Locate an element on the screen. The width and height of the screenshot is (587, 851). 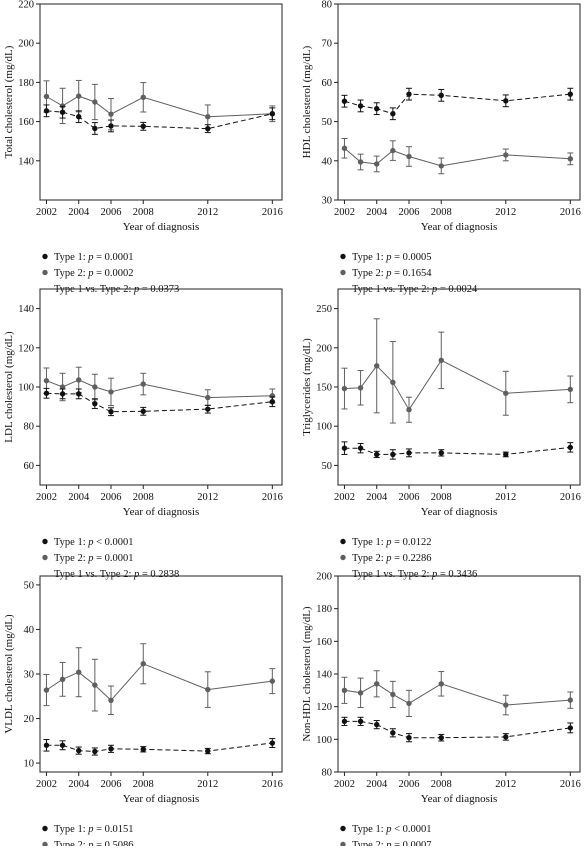
y-axis-title: Triglycerides (mg/dL) is located at coordinates (307, 387).